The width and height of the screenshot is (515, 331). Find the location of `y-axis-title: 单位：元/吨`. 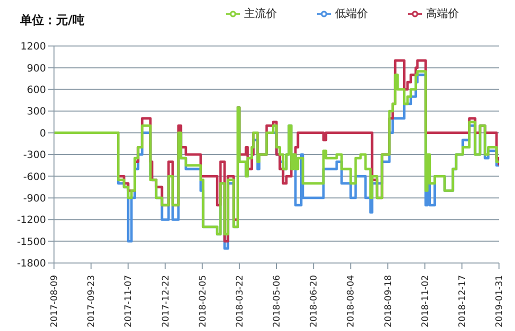

y-axis-title: 单位：元/吨 is located at coordinates (52, 20).